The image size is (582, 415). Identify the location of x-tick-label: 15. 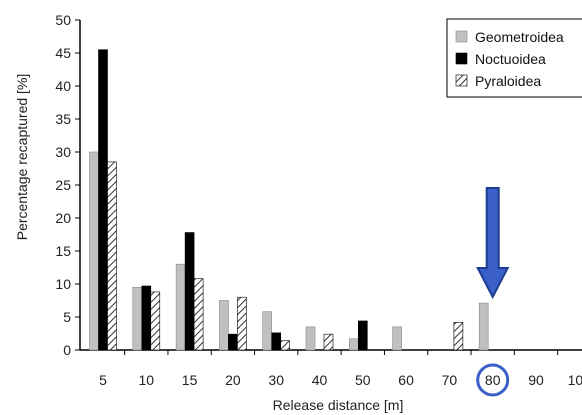
(190, 380).